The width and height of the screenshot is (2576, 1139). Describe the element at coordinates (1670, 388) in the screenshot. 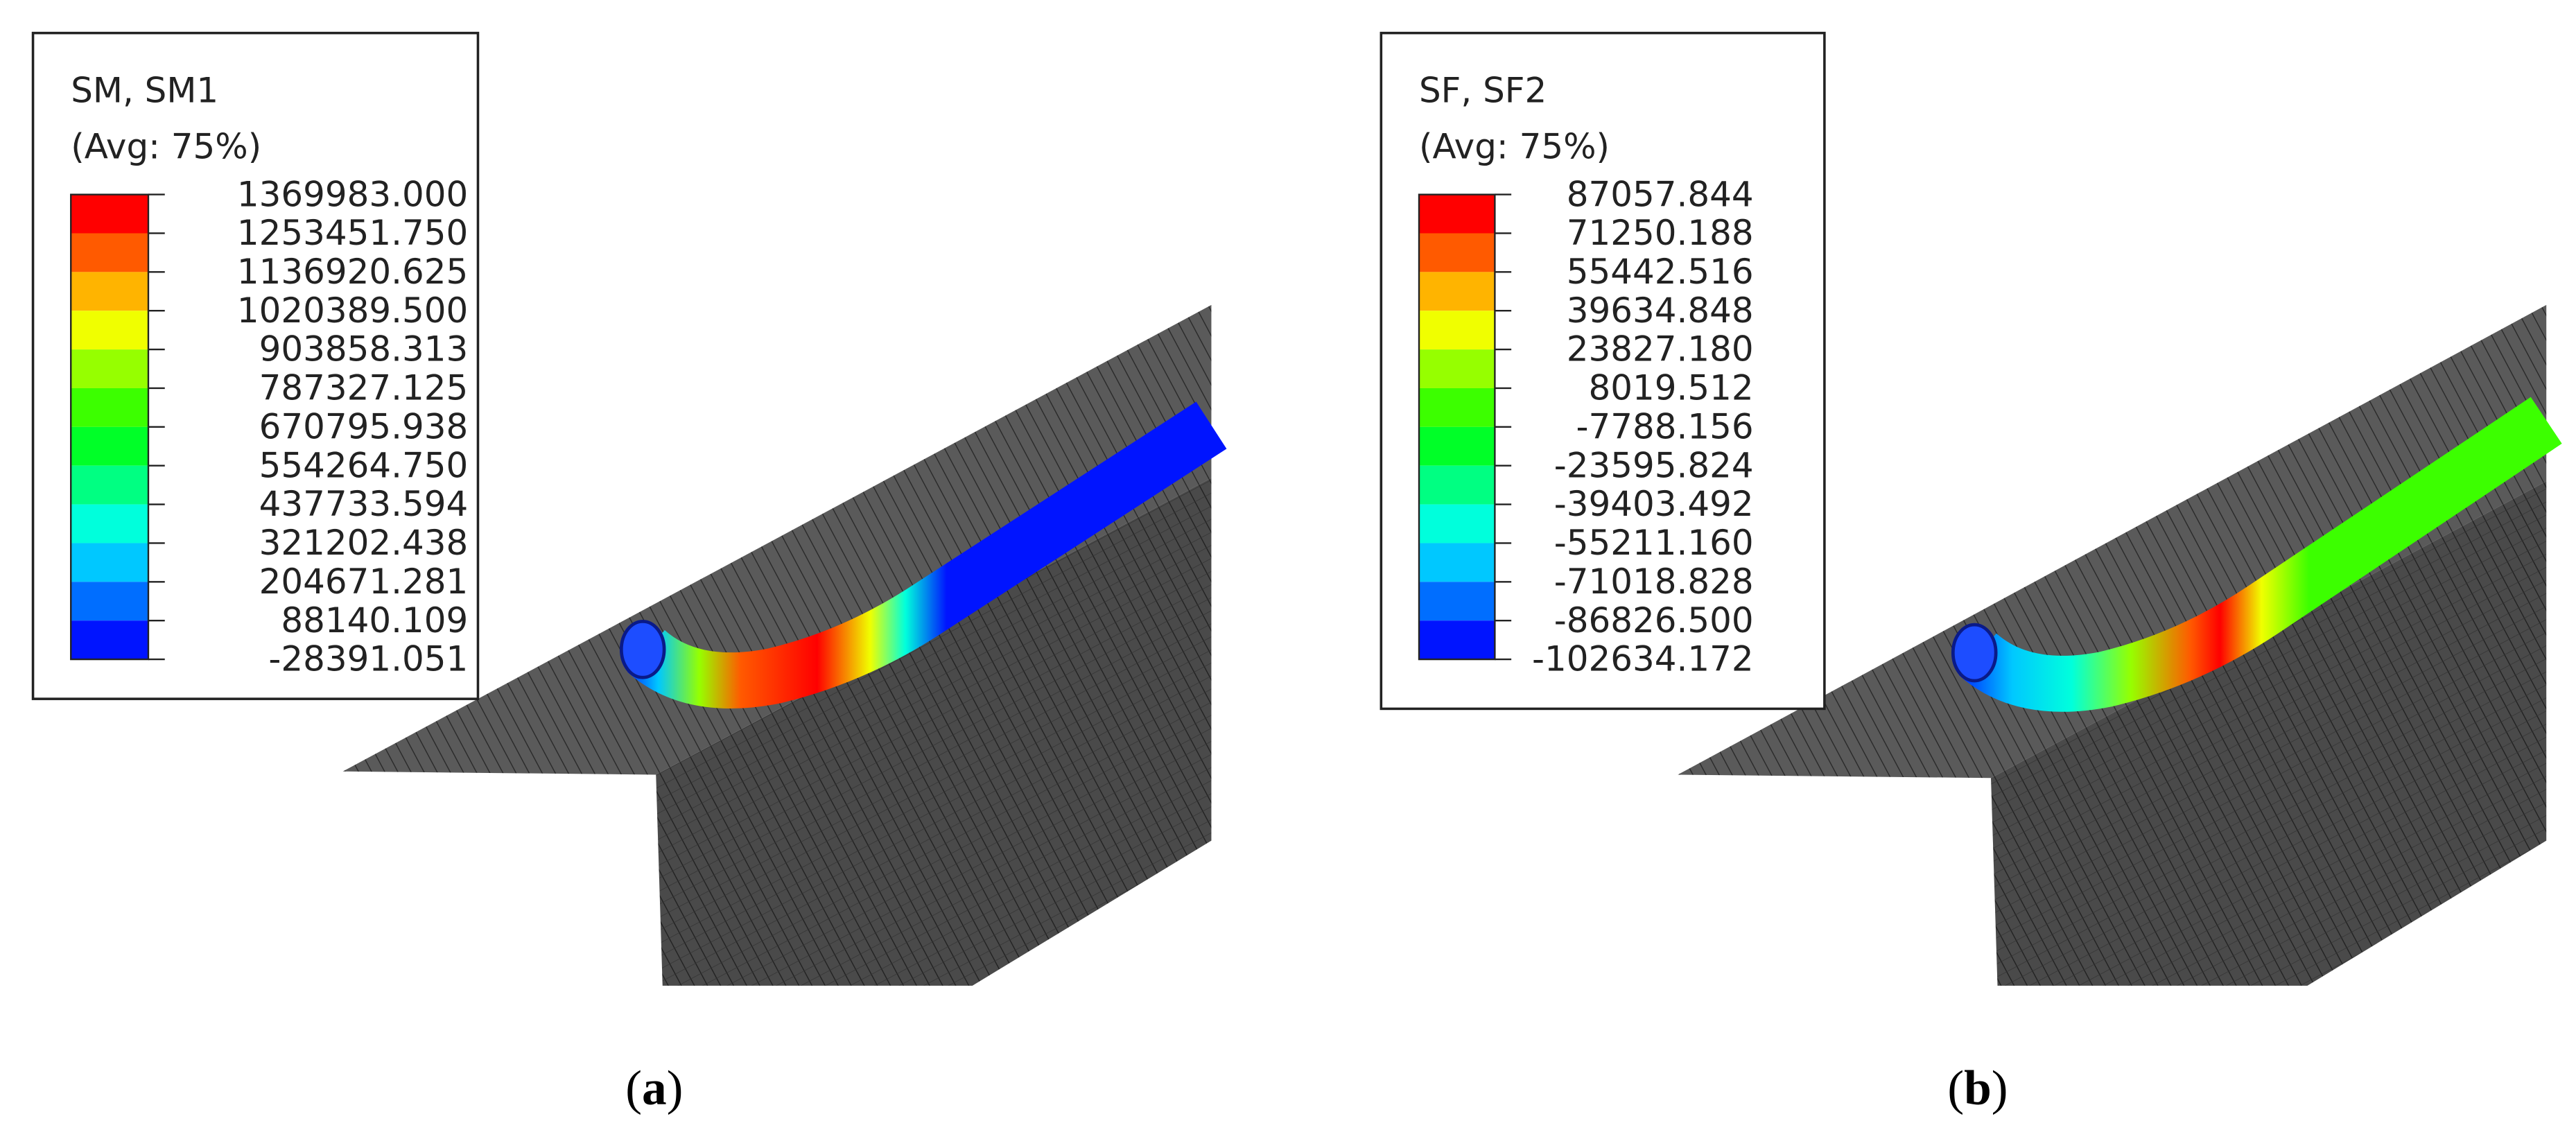

I see `level-label: 8019.512` at that location.